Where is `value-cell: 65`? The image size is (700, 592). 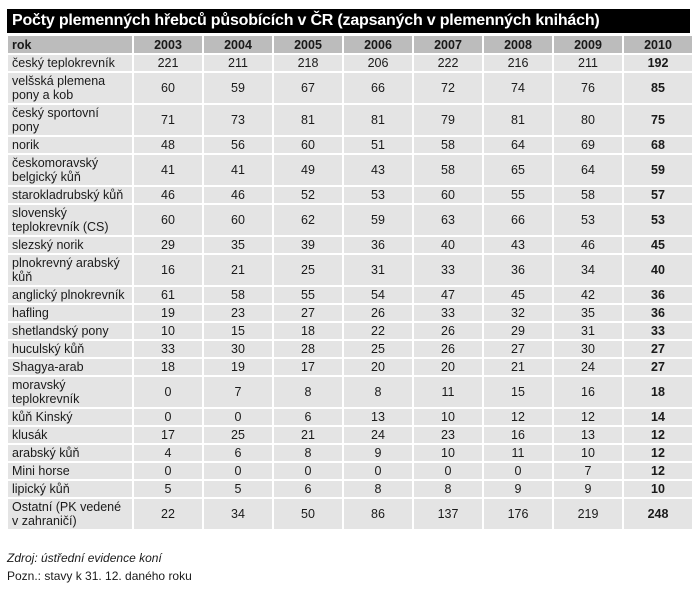
value-cell: 65 is located at coordinates (518, 170).